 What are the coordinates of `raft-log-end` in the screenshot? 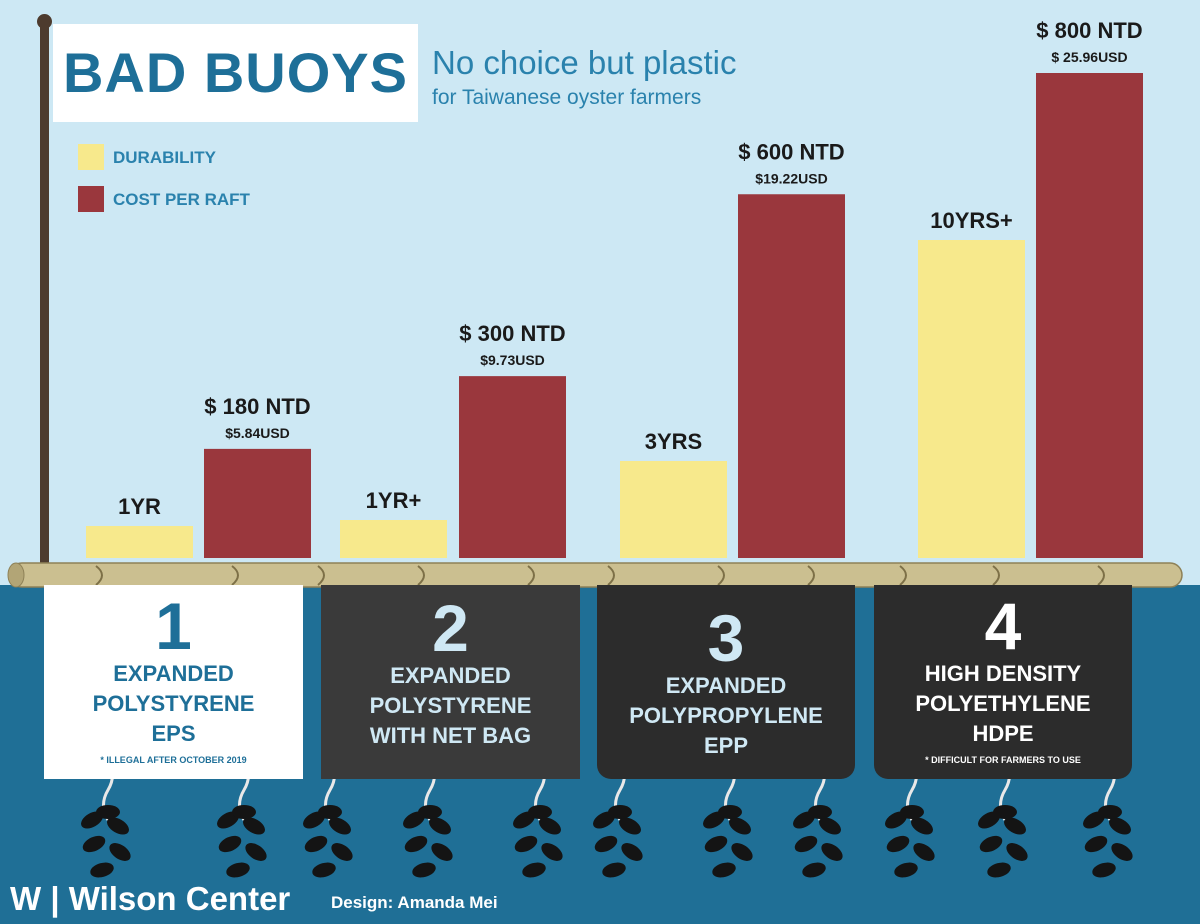 It's located at (16, 575).